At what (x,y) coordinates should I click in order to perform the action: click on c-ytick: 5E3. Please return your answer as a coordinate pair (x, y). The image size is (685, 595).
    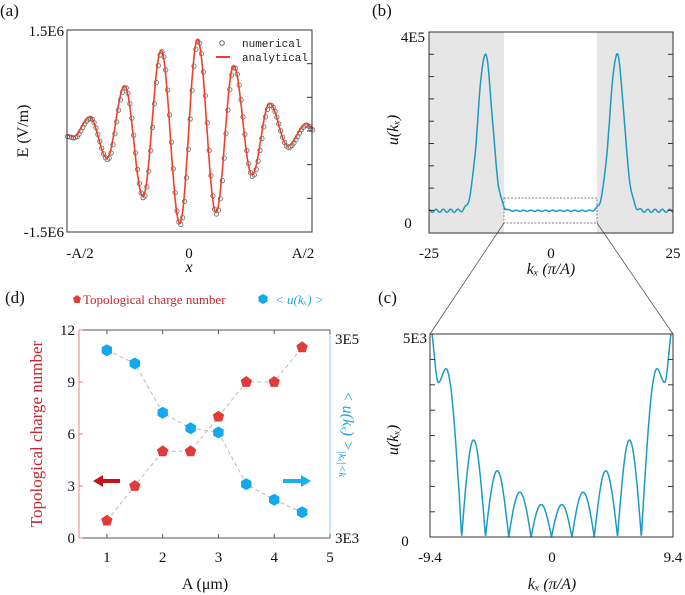
    Looking at the image, I should click on (415, 339).